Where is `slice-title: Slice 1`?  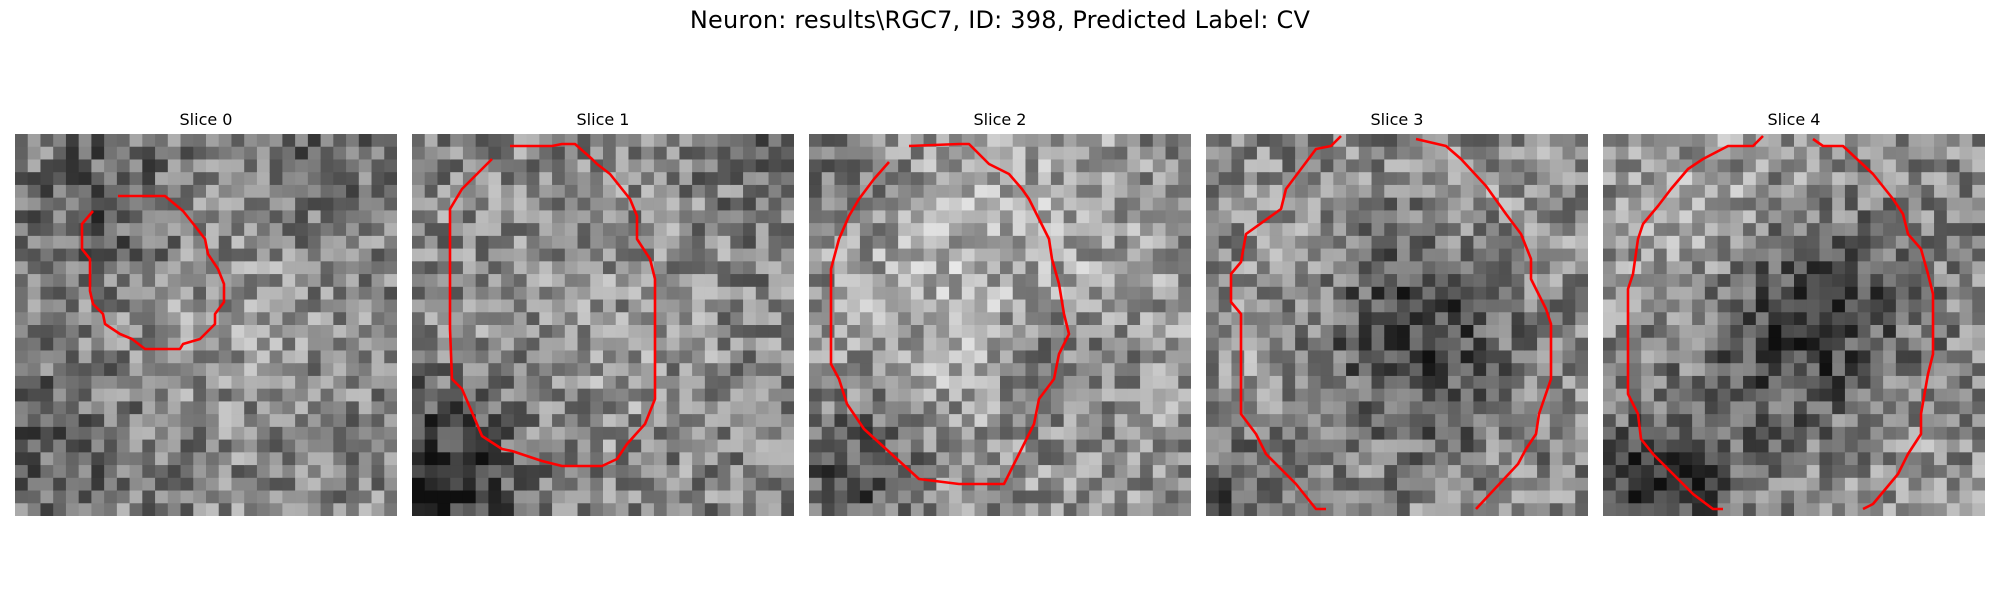 slice-title: Slice 1 is located at coordinates (603, 119).